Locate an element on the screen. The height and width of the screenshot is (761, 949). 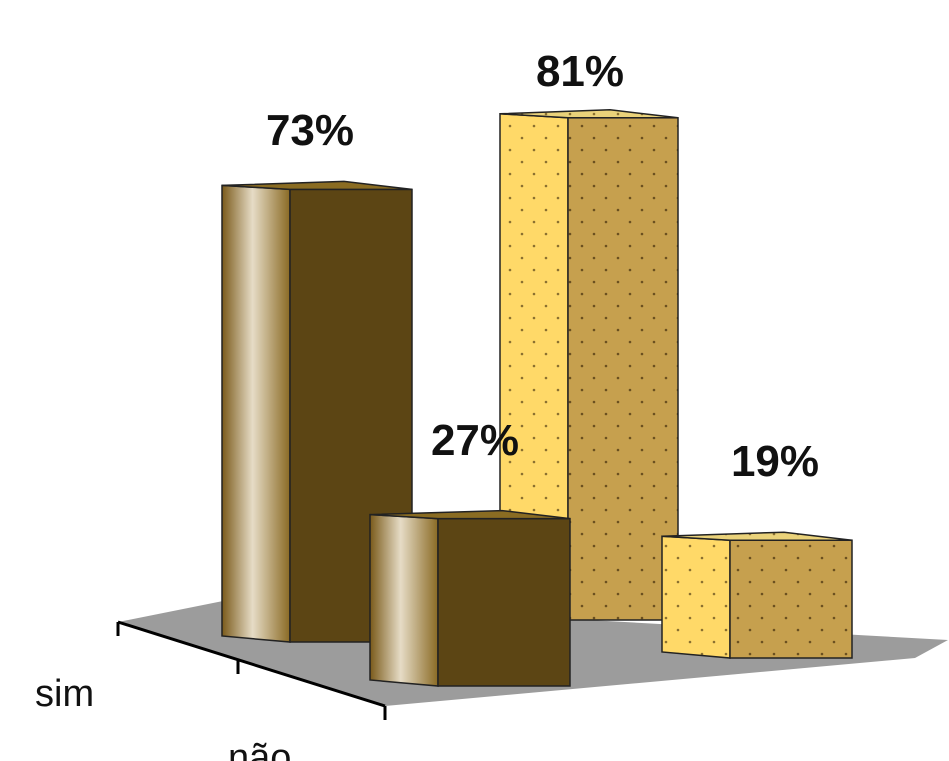
data-label-sim-series2: 81% is located at coordinates (580, 71).